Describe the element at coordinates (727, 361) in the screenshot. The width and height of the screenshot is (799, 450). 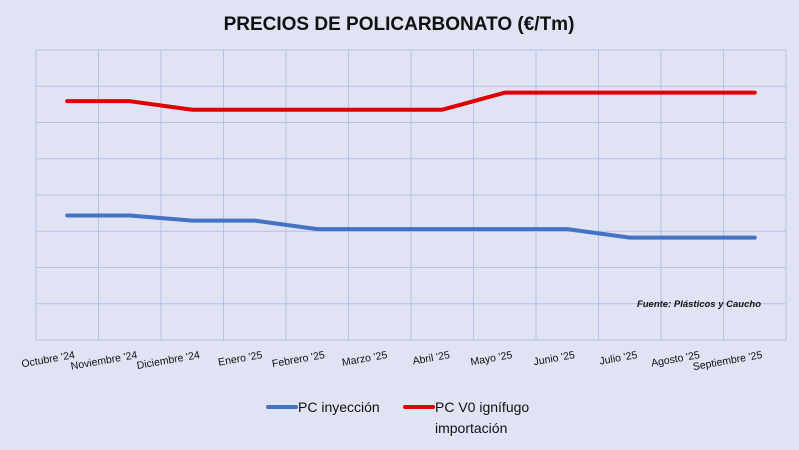
I see `x-tick-label: Septiembre '25` at that location.